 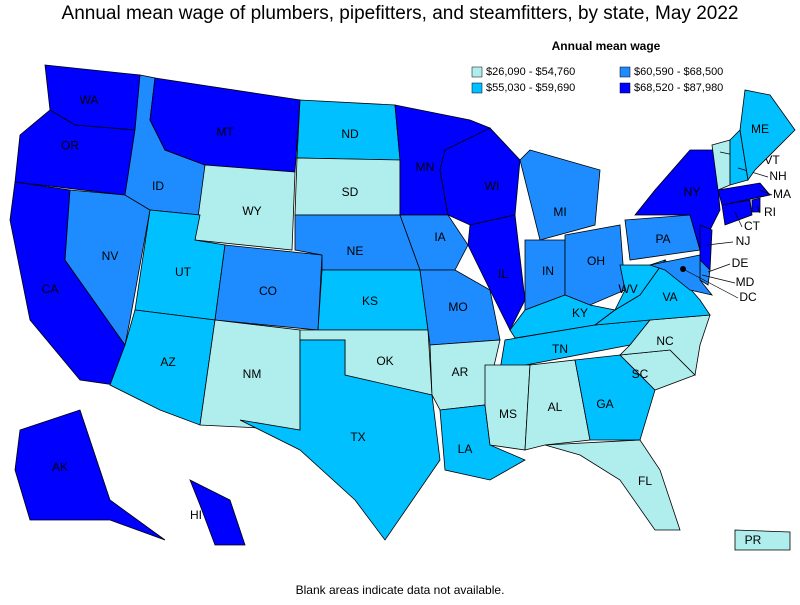 I want to click on state-label: CO, so click(x=268, y=291).